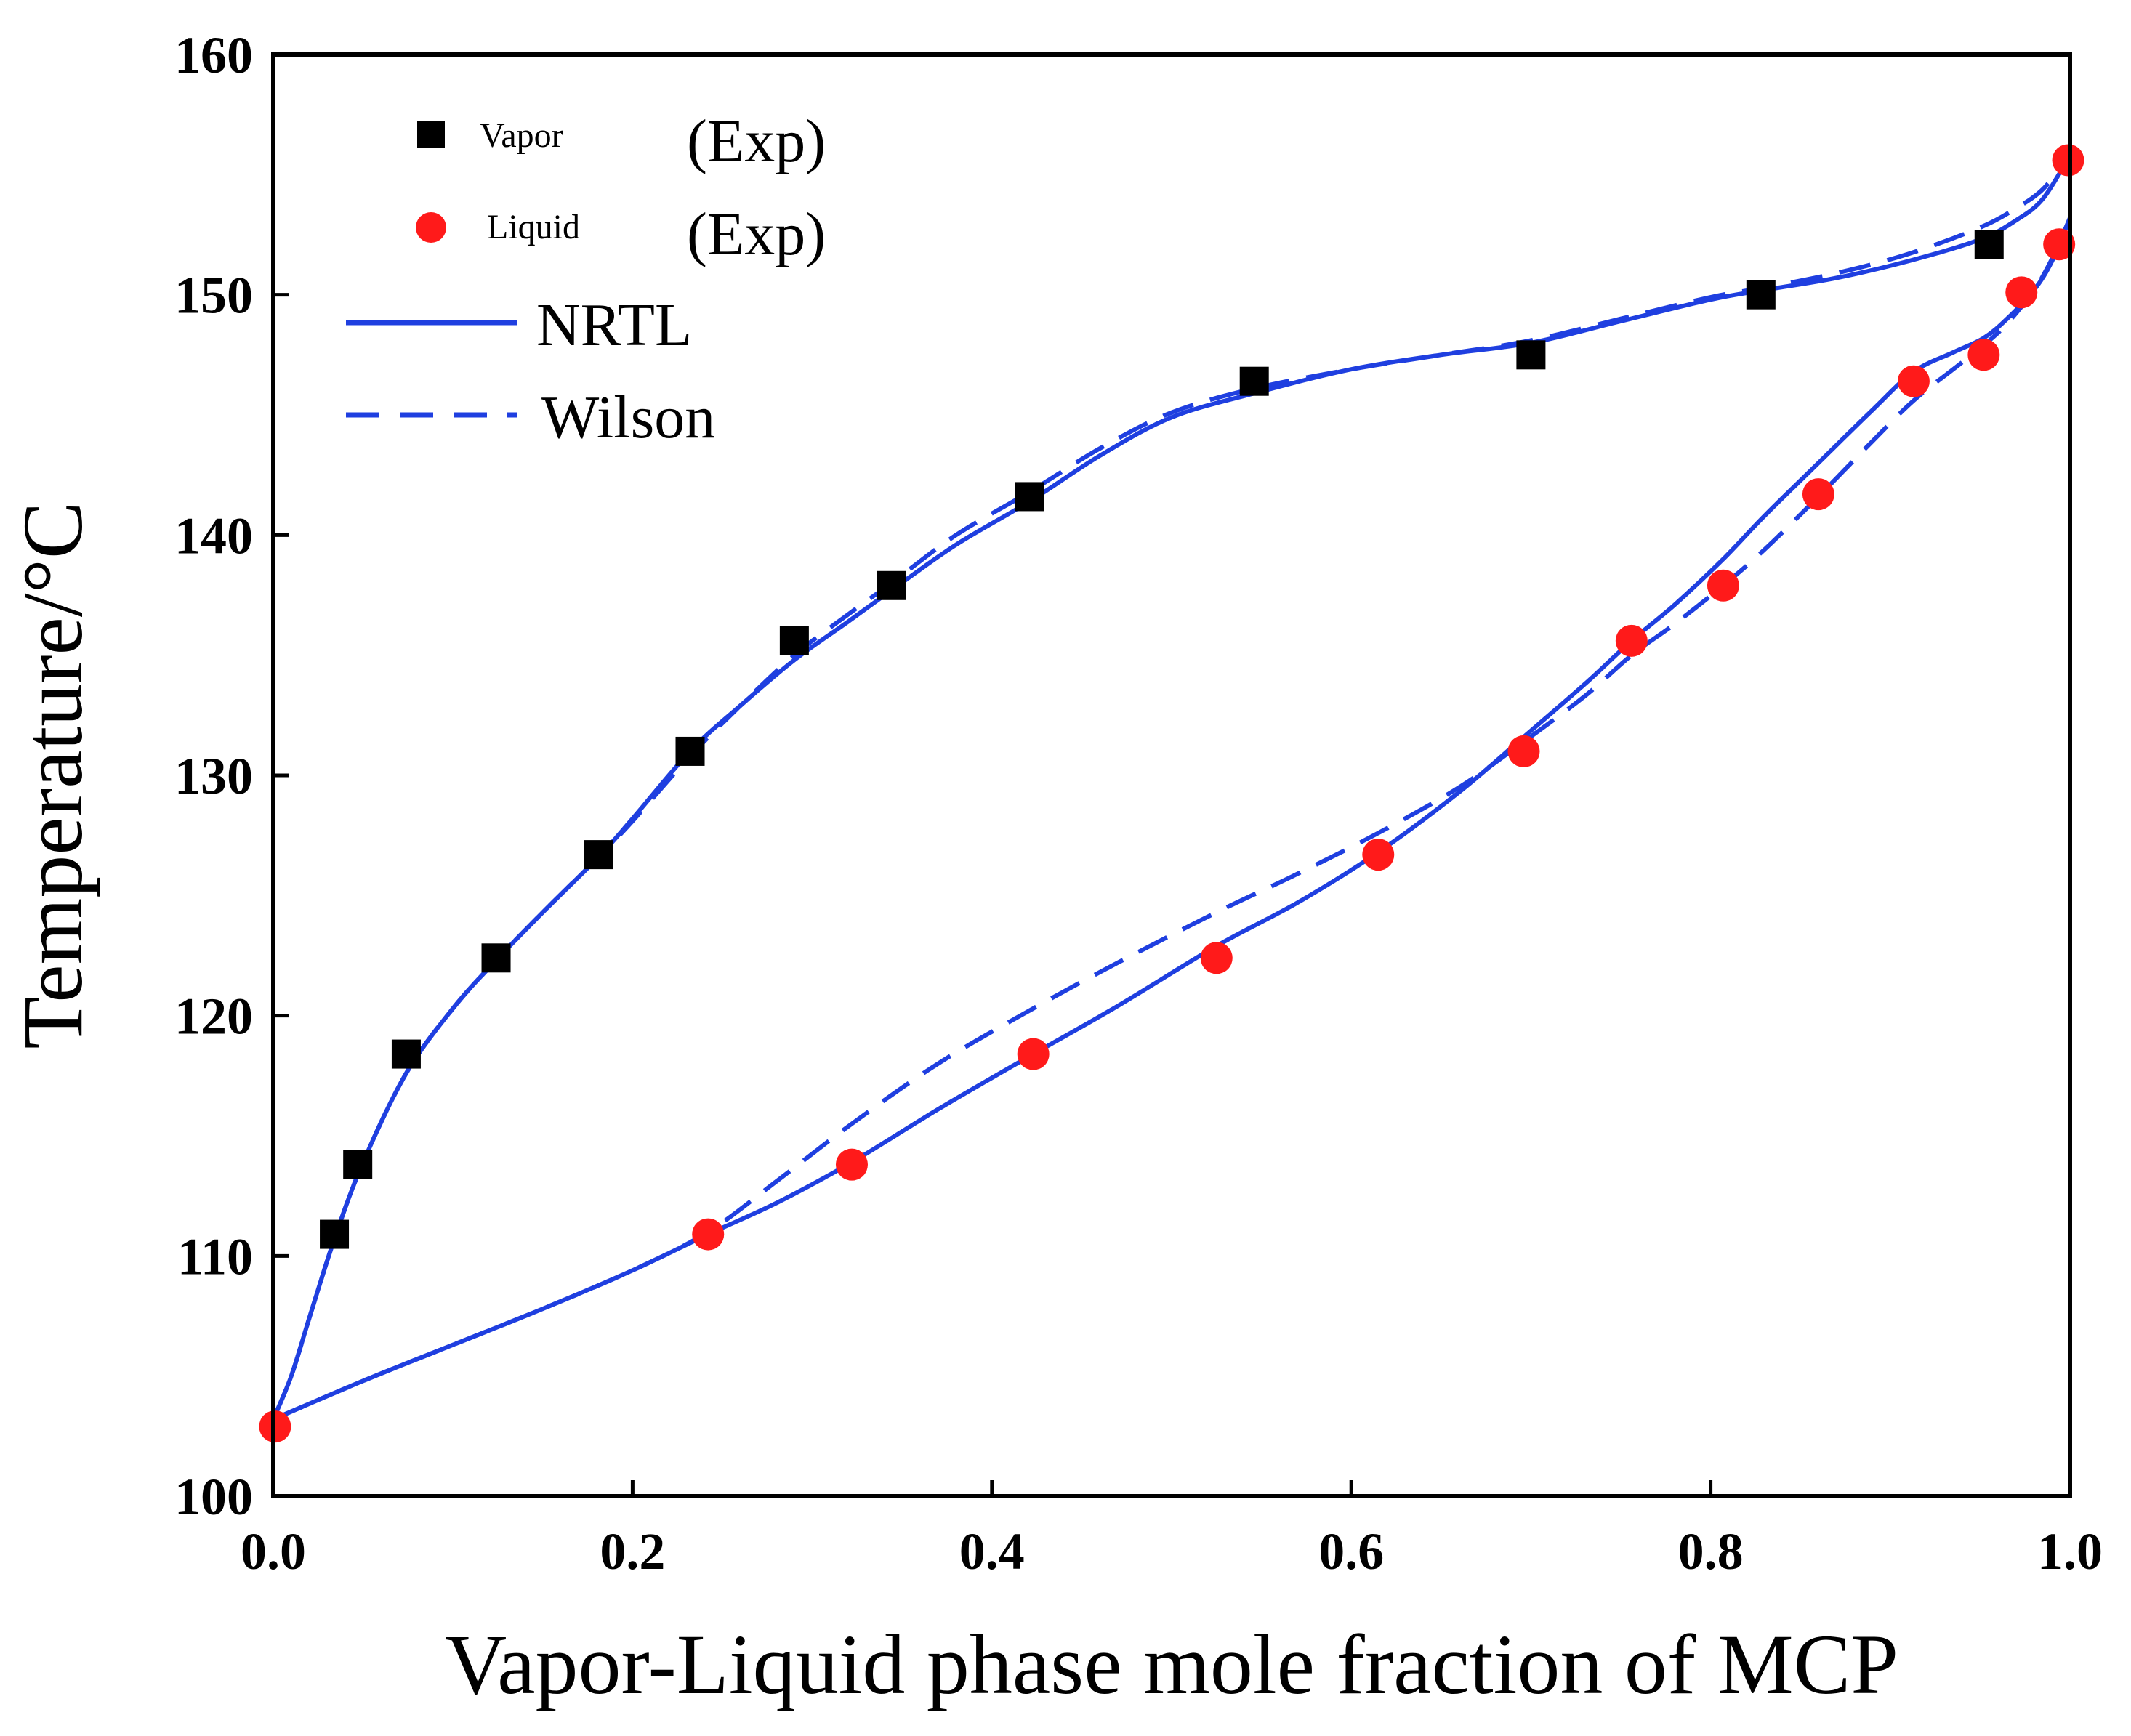  Describe the element at coordinates (586, 279) in the screenshot. I see `legend: Vapor (Exp) Liquid (Exp) NRTL Wilson` at that location.